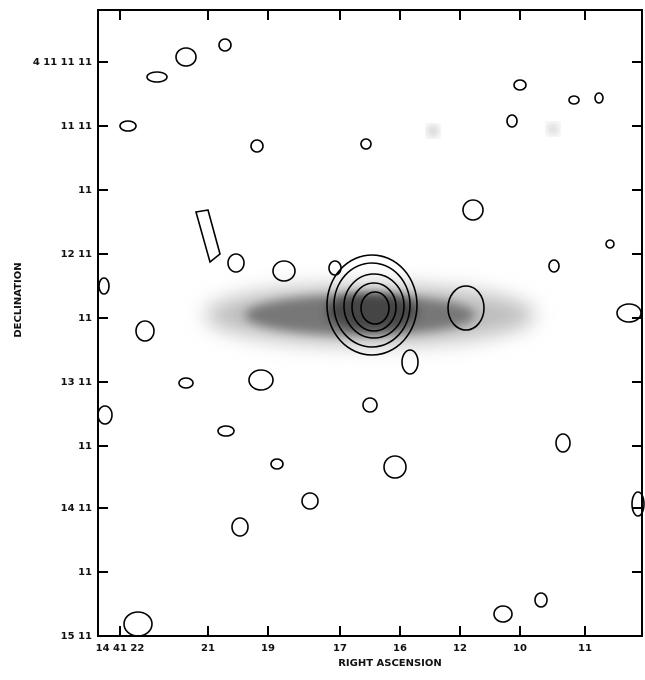 This screenshot has width=645, height=680. What do you see at coordinates (340, 648) in the screenshot?
I see `x-tick-label: 17` at bounding box center [340, 648].